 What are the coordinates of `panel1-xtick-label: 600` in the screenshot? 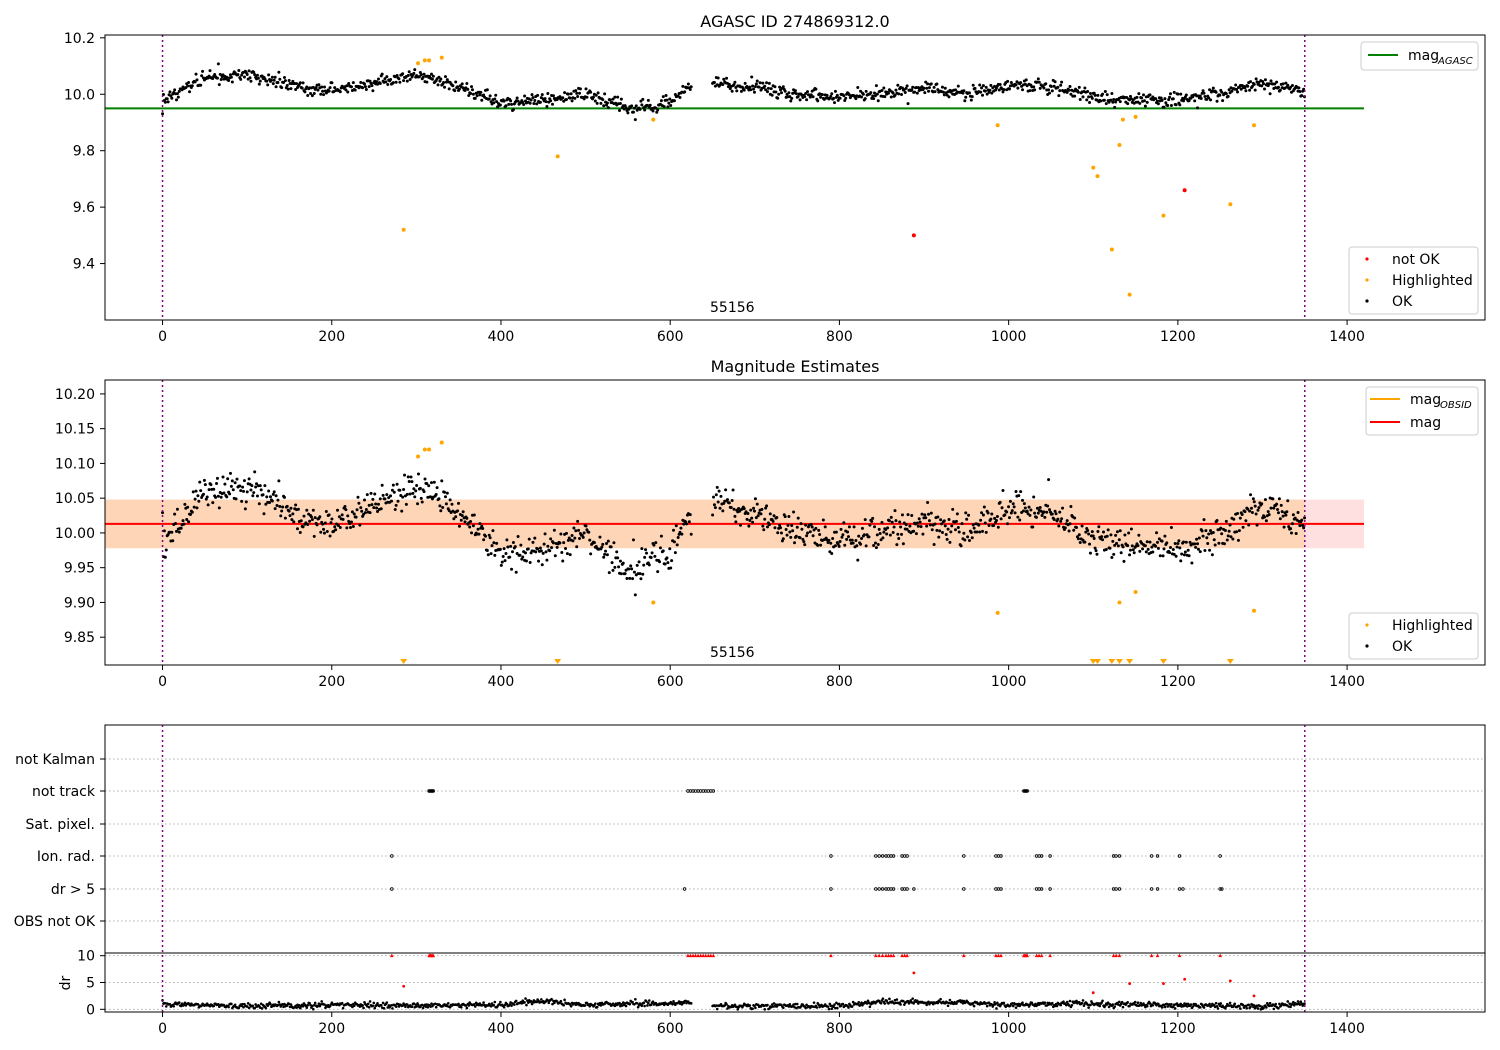 It's located at (670, 337).